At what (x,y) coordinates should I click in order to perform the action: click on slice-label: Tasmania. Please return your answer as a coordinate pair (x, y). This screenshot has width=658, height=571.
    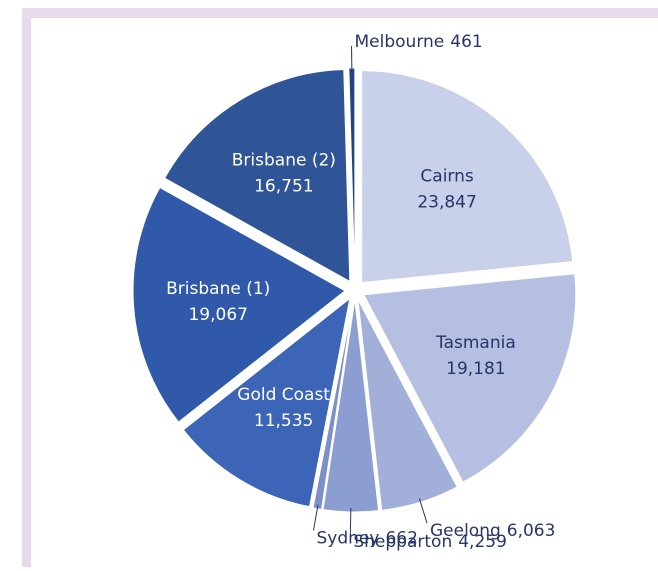
    Looking at the image, I should click on (475, 343).